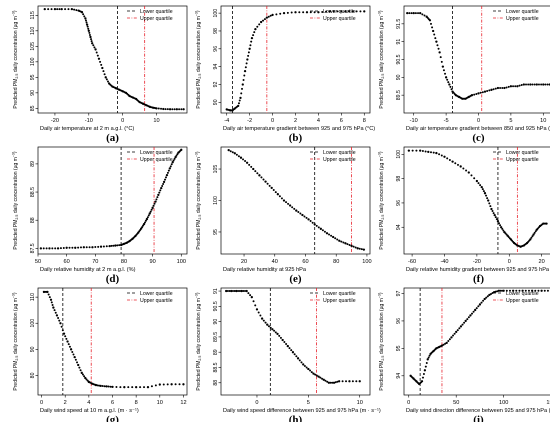 This screenshot has height=422, width=550. Describe the element at coordinates (112, 200) in the screenshot. I see `plot-frame` at that location.